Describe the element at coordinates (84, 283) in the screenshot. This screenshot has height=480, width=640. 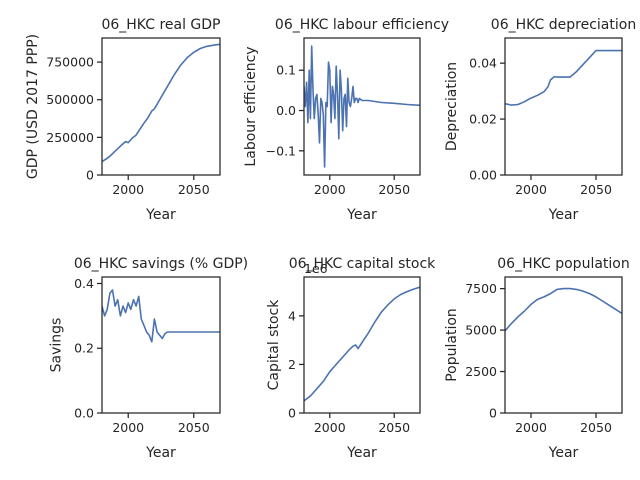
I see `y-tick-label: 0.4` at that location.